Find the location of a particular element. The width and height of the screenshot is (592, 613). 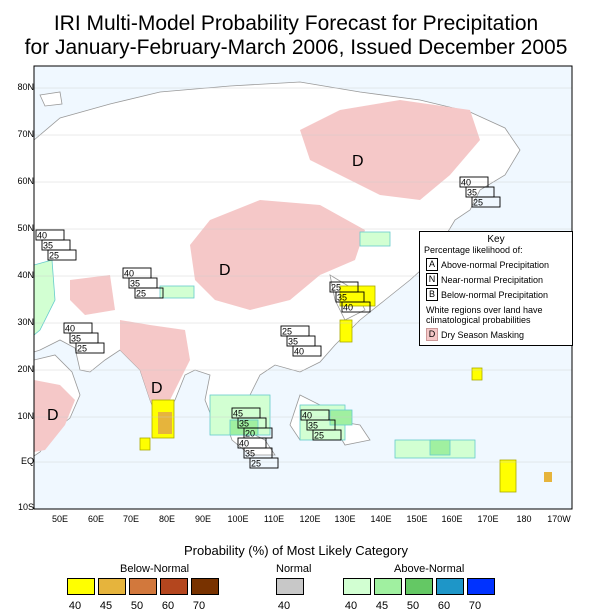

key-item: B Below-normal Precipitation is located at coordinates (499, 294).